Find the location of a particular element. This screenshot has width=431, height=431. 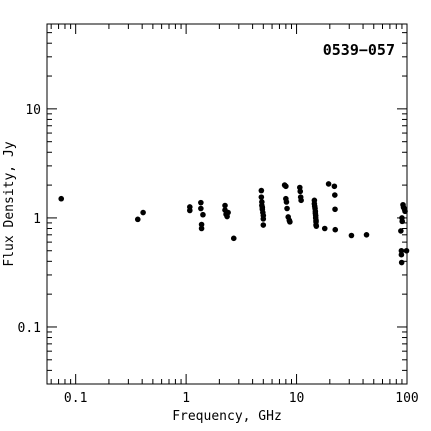

x-tick-label: 100 is located at coordinates (406, 398).